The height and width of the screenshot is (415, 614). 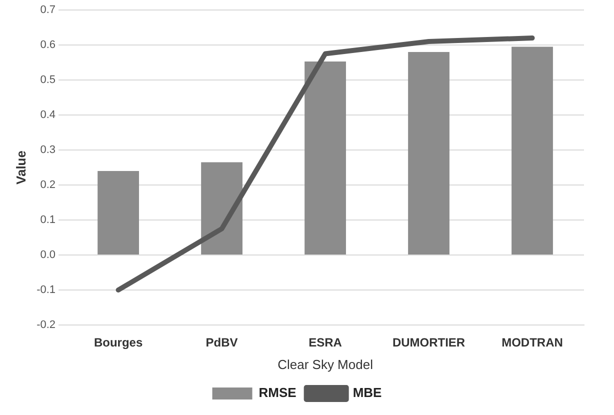 I want to click on y-tick-label: -0.2, so click(x=46, y=325).